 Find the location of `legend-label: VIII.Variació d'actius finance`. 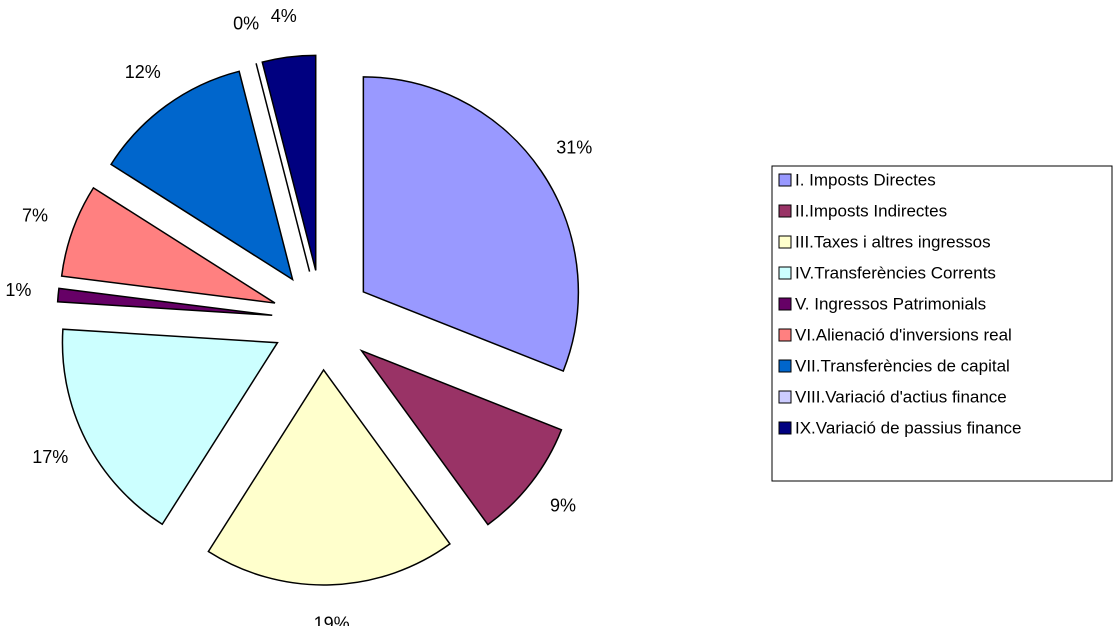

legend-label: VIII.Variació d'actius finance is located at coordinates (901, 396).